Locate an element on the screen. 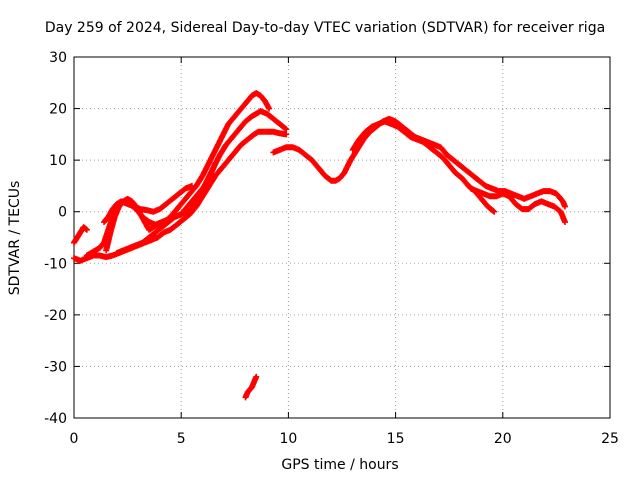  series-track-i is located at coordinates (517, 205).